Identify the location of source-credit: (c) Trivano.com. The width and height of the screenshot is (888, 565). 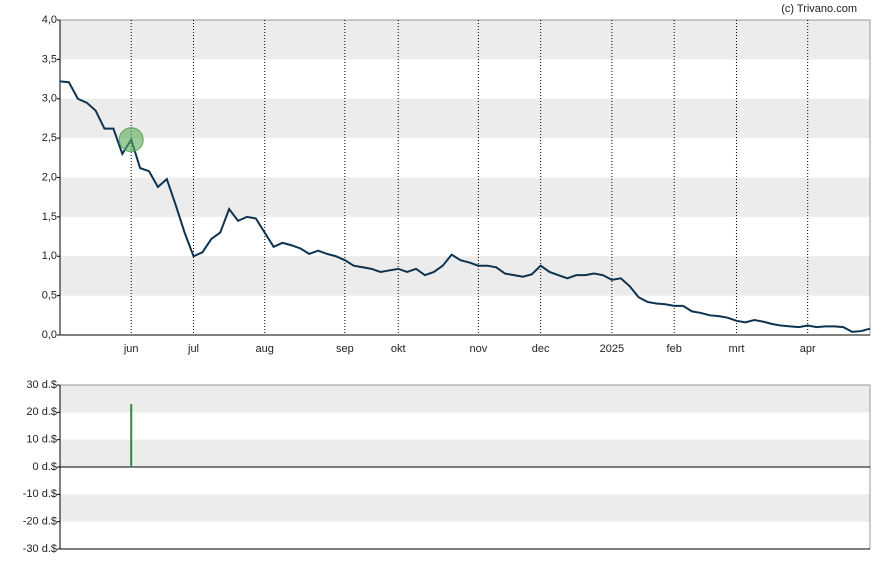
(819, 9).